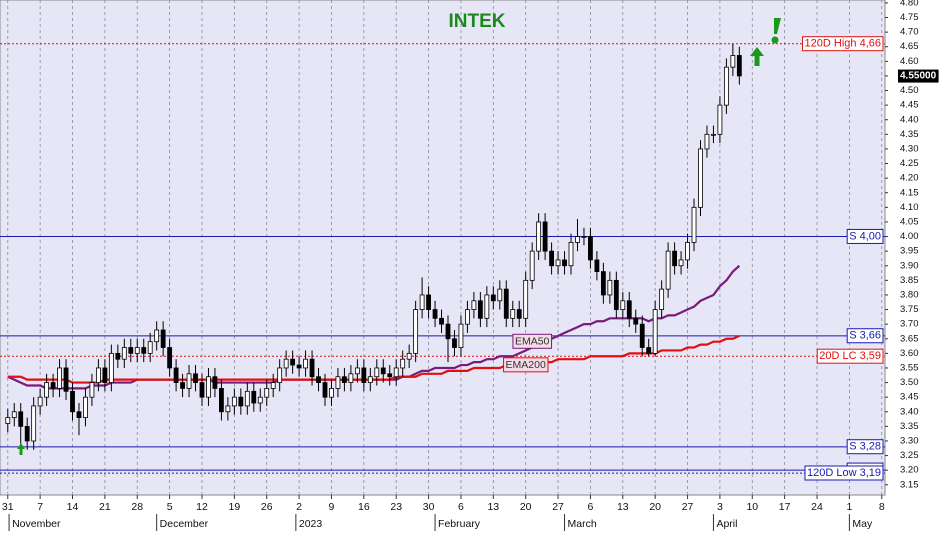 This screenshot has width=945, height=536. Describe the element at coordinates (40, 507) in the screenshot. I see `x-tick-label: 7` at that location.